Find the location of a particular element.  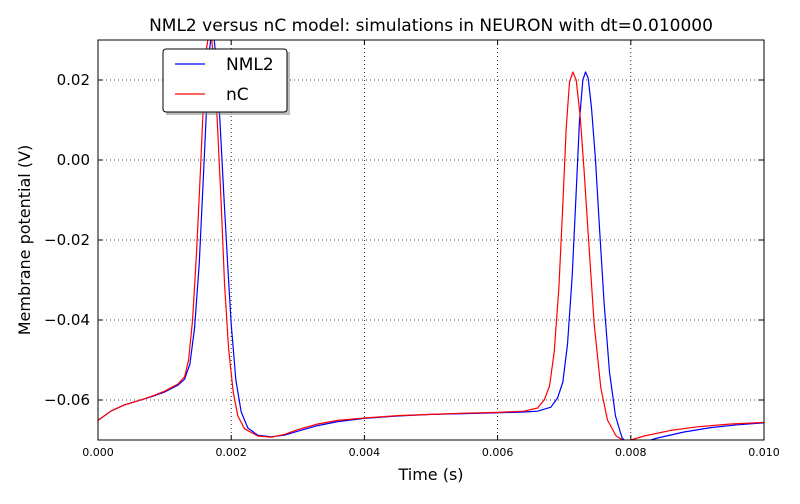

legend-label-nc: nC is located at coordinates (237, 95).